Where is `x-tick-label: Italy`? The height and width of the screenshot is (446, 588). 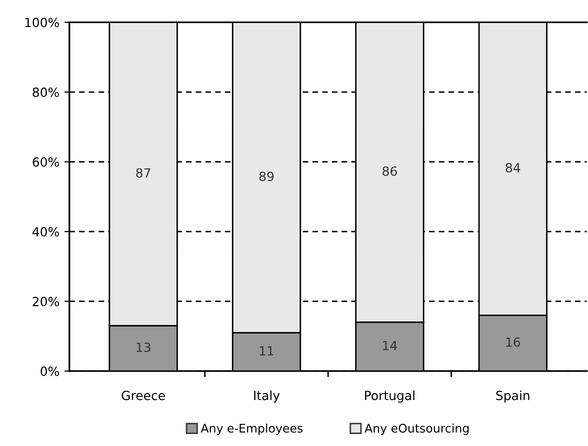 x-tick-label: Italy is located at coordinates (267, 396).